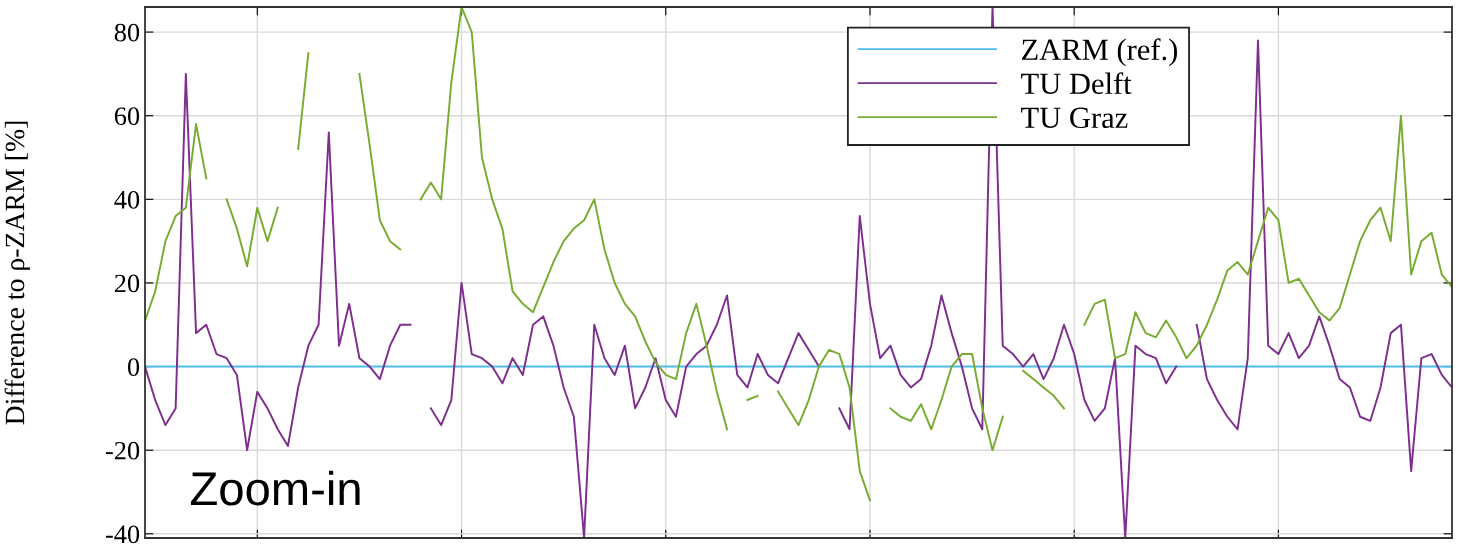 The image size is (1460, 550). I want to click on legend-label: ZARM (ref.), so click(1099, 52).